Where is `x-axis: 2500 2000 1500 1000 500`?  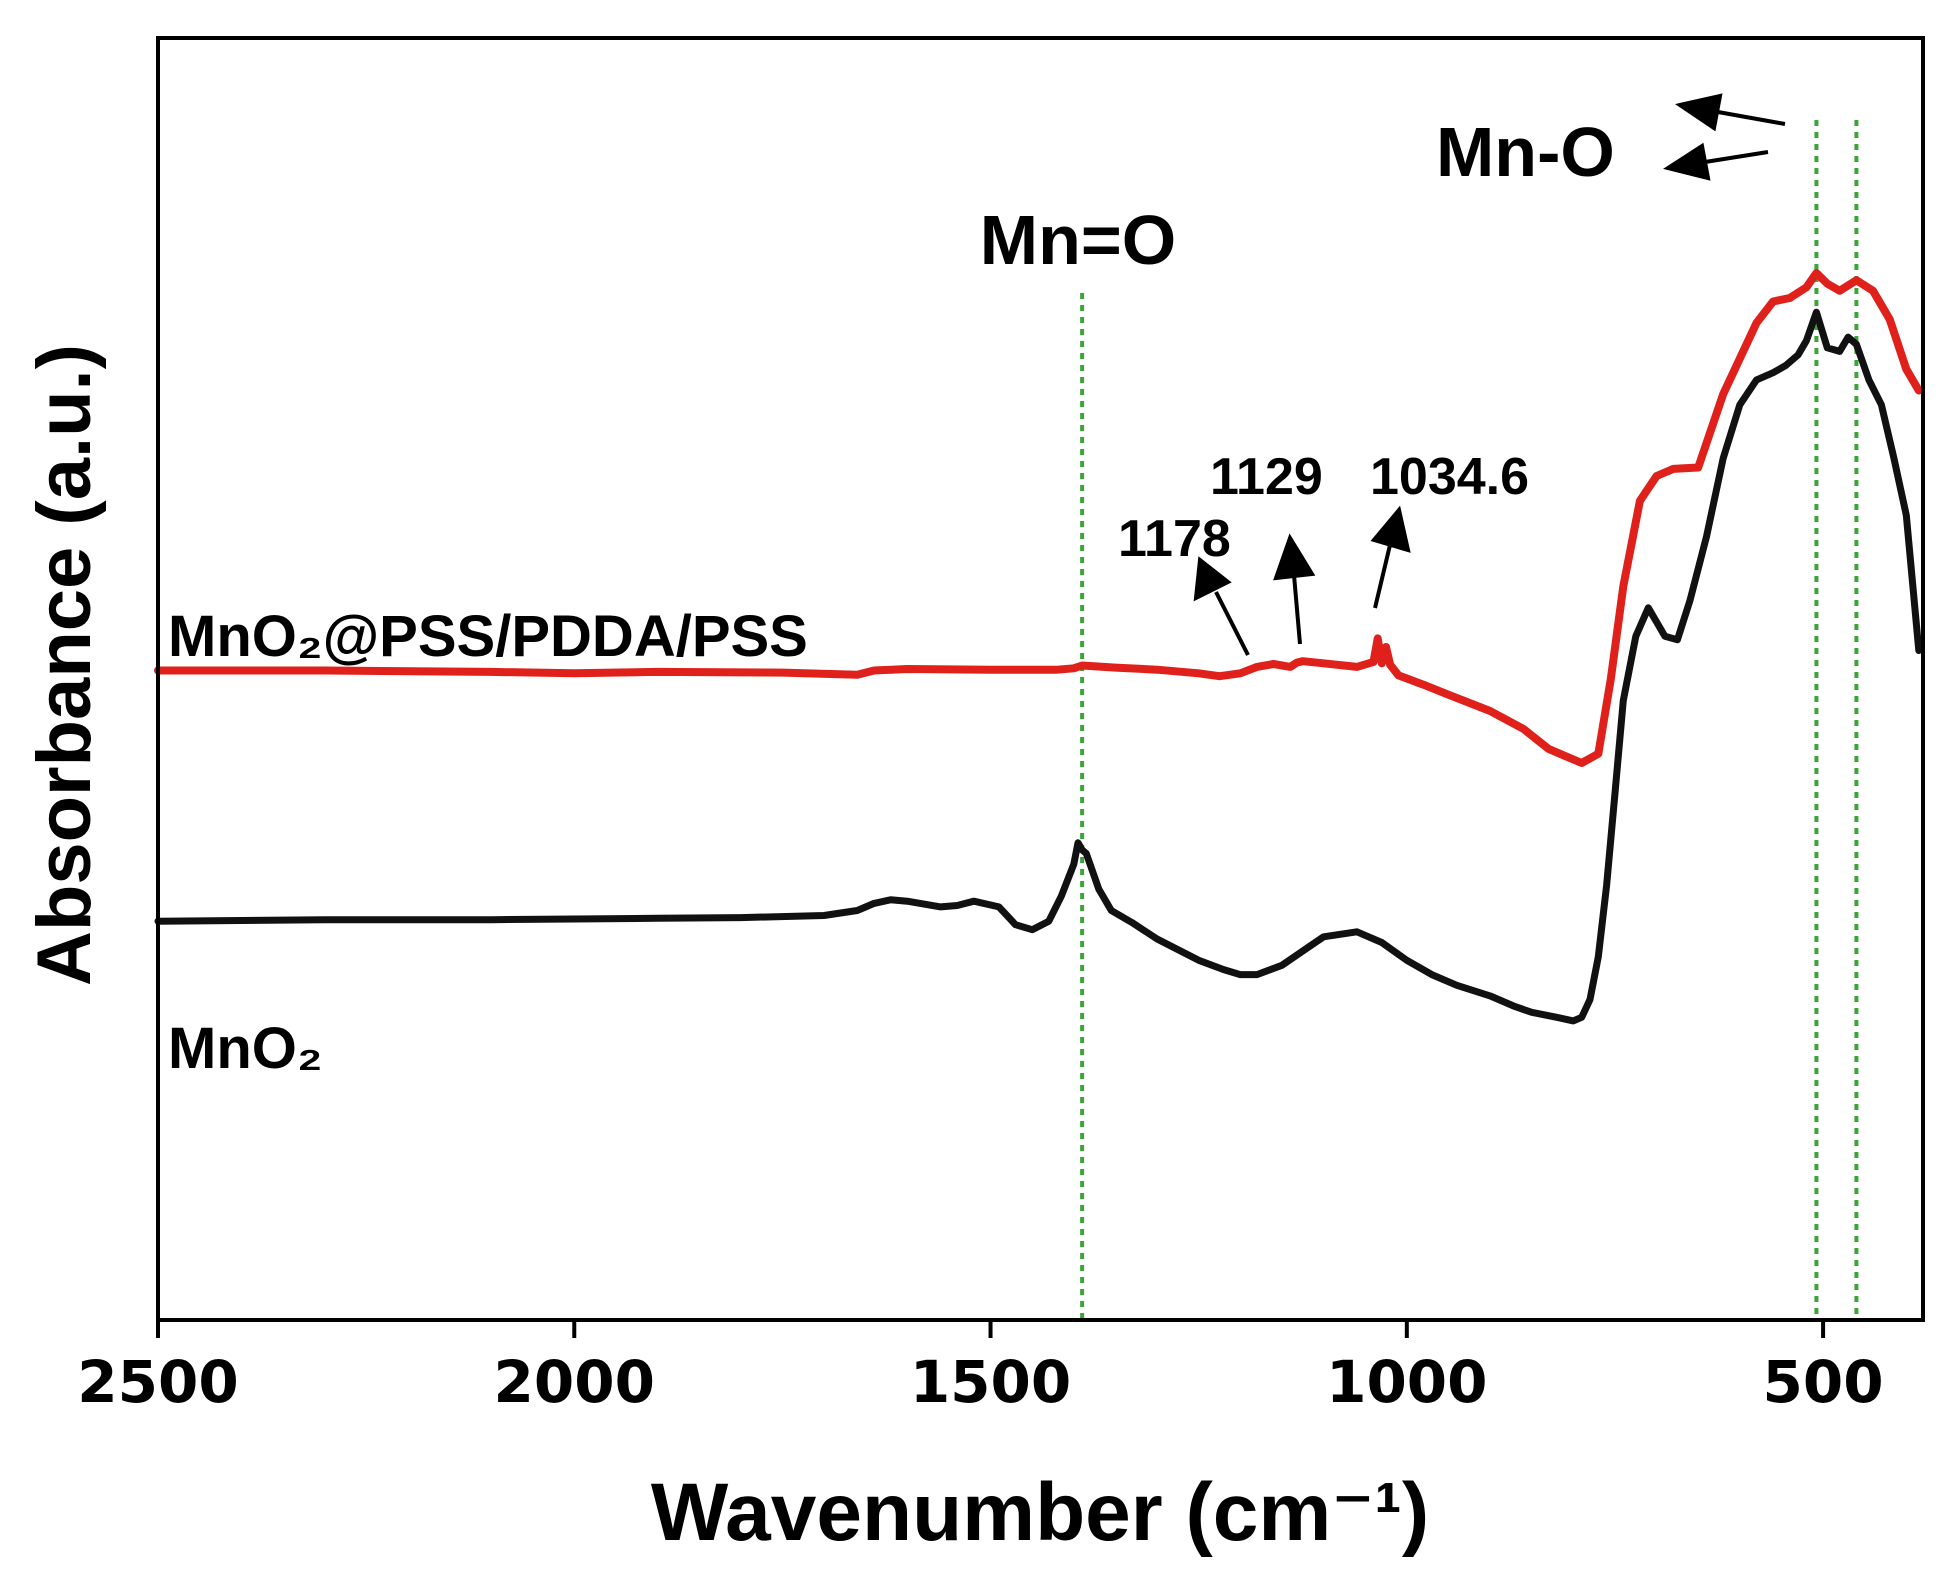
x-axis: 2500 2000 1500 1000 500 is located at coordinates (980, 1368).